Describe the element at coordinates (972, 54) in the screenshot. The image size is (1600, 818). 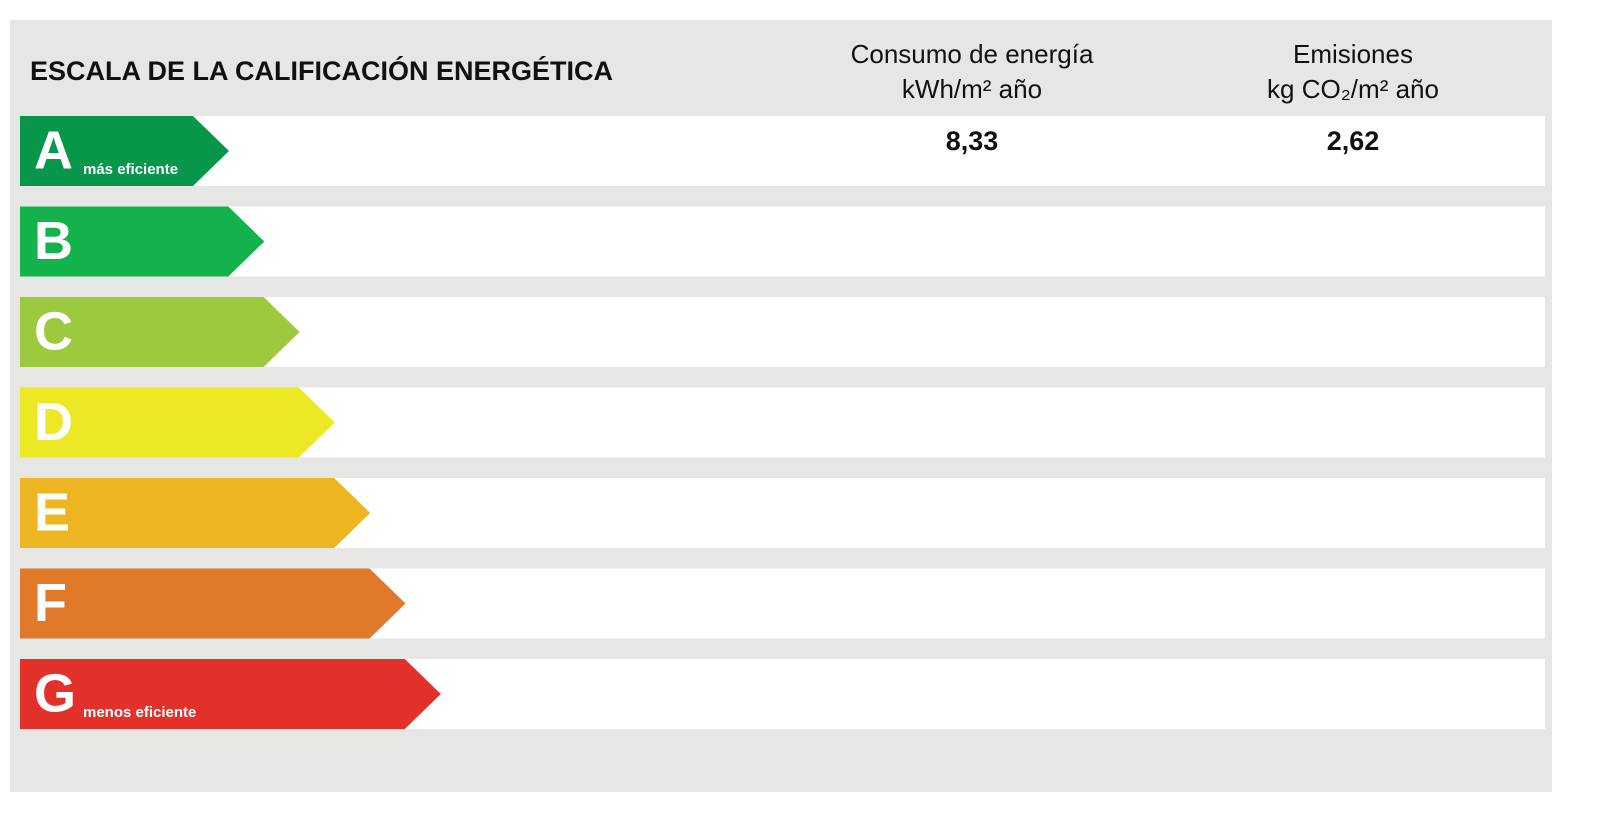
I see `column-header: Consumo de energía` at that location.